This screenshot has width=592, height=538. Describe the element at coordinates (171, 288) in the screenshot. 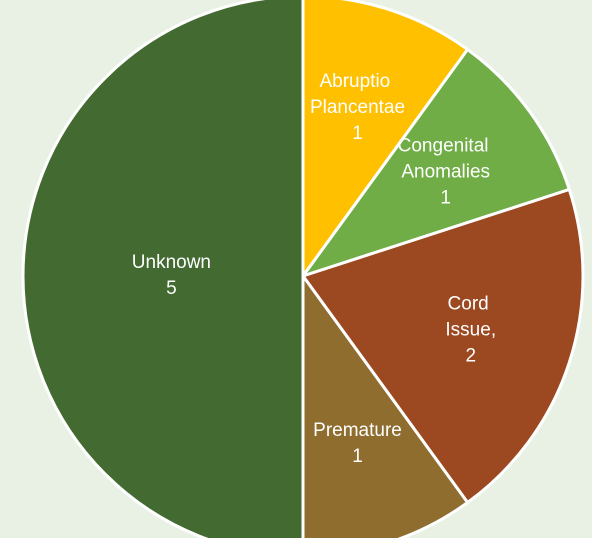

I see `value-label: 5` at that location.